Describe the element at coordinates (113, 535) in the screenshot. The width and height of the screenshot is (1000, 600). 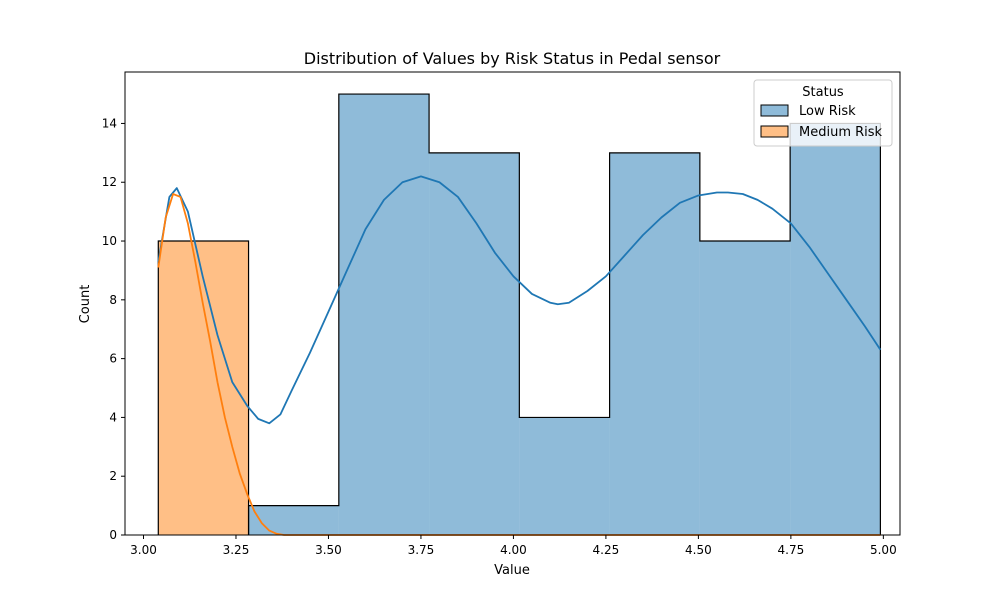
I see `y-tick-label-0: 0` at that location.